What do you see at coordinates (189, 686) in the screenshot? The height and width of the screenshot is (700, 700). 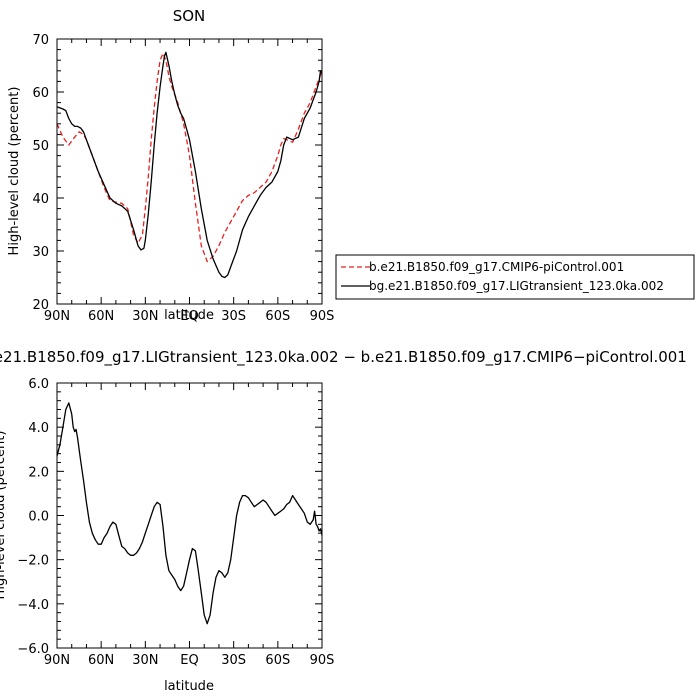 I see `difference-x-axis-label: latitude` at bounding box center [189, 686].